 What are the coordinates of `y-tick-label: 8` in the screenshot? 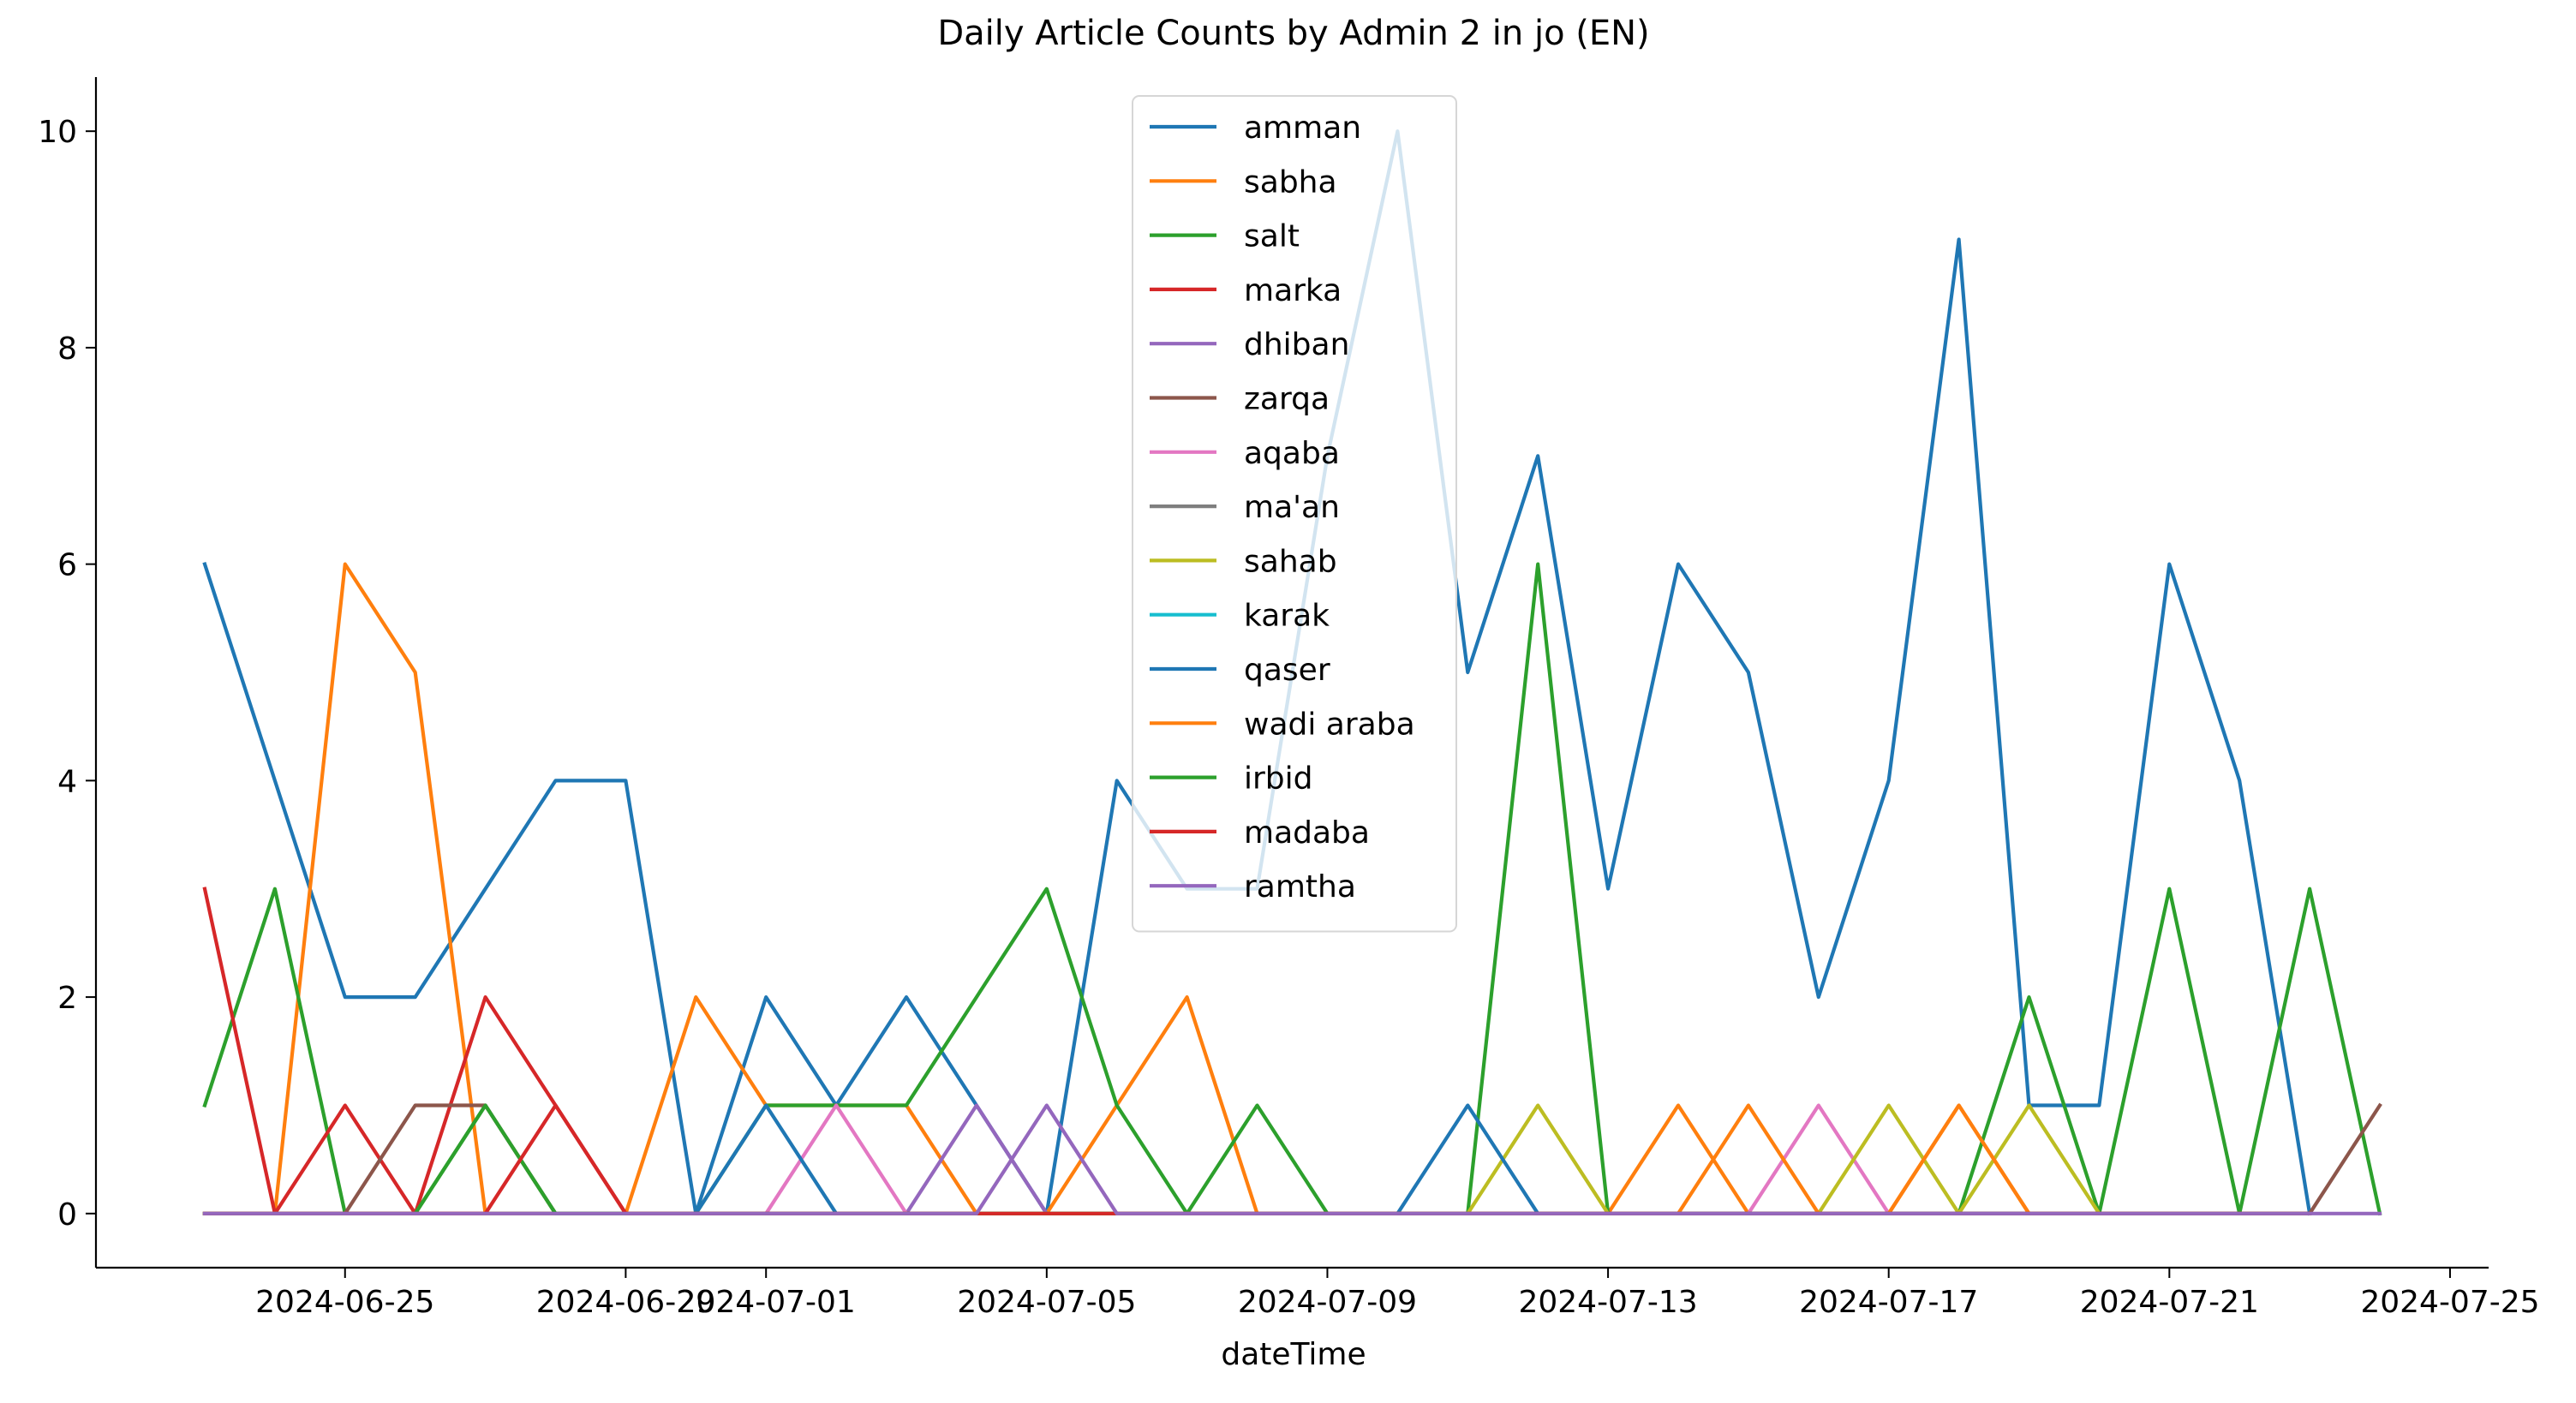 It's located at (67, 349).